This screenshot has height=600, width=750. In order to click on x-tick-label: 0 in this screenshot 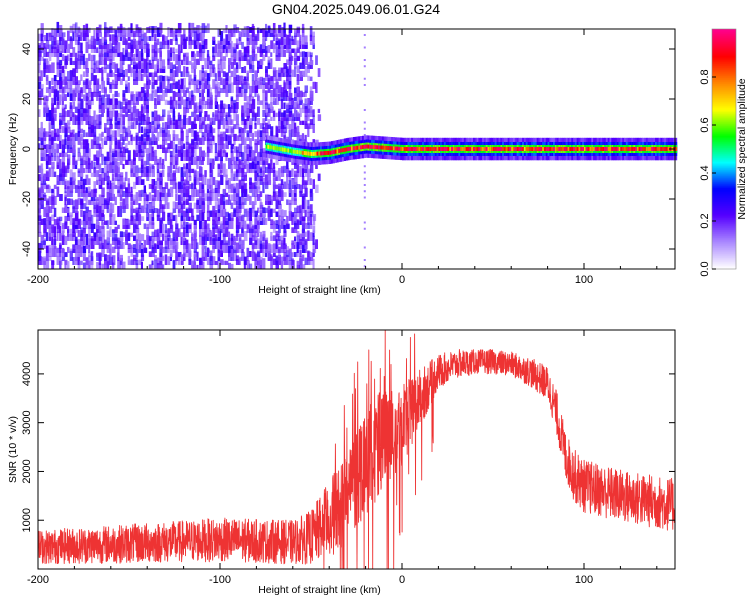, I will do `click(402, 580)`.